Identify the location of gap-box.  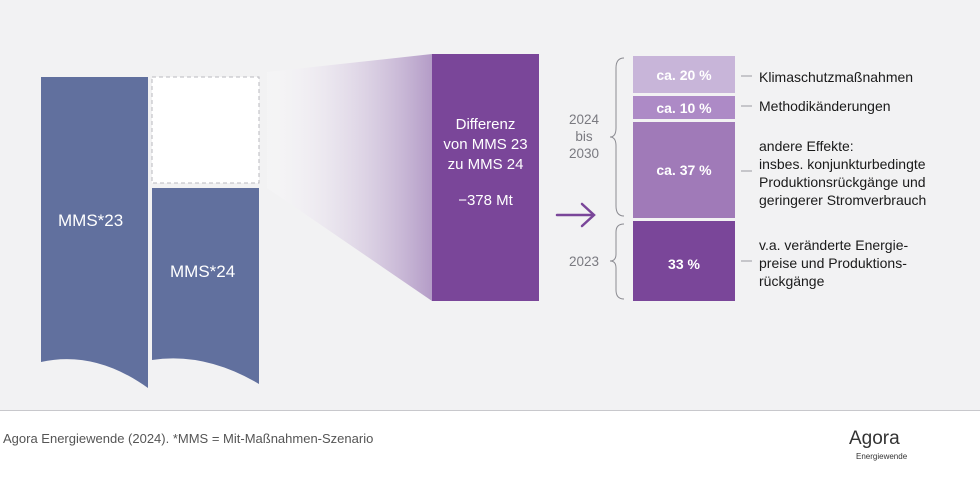
(205, 130).